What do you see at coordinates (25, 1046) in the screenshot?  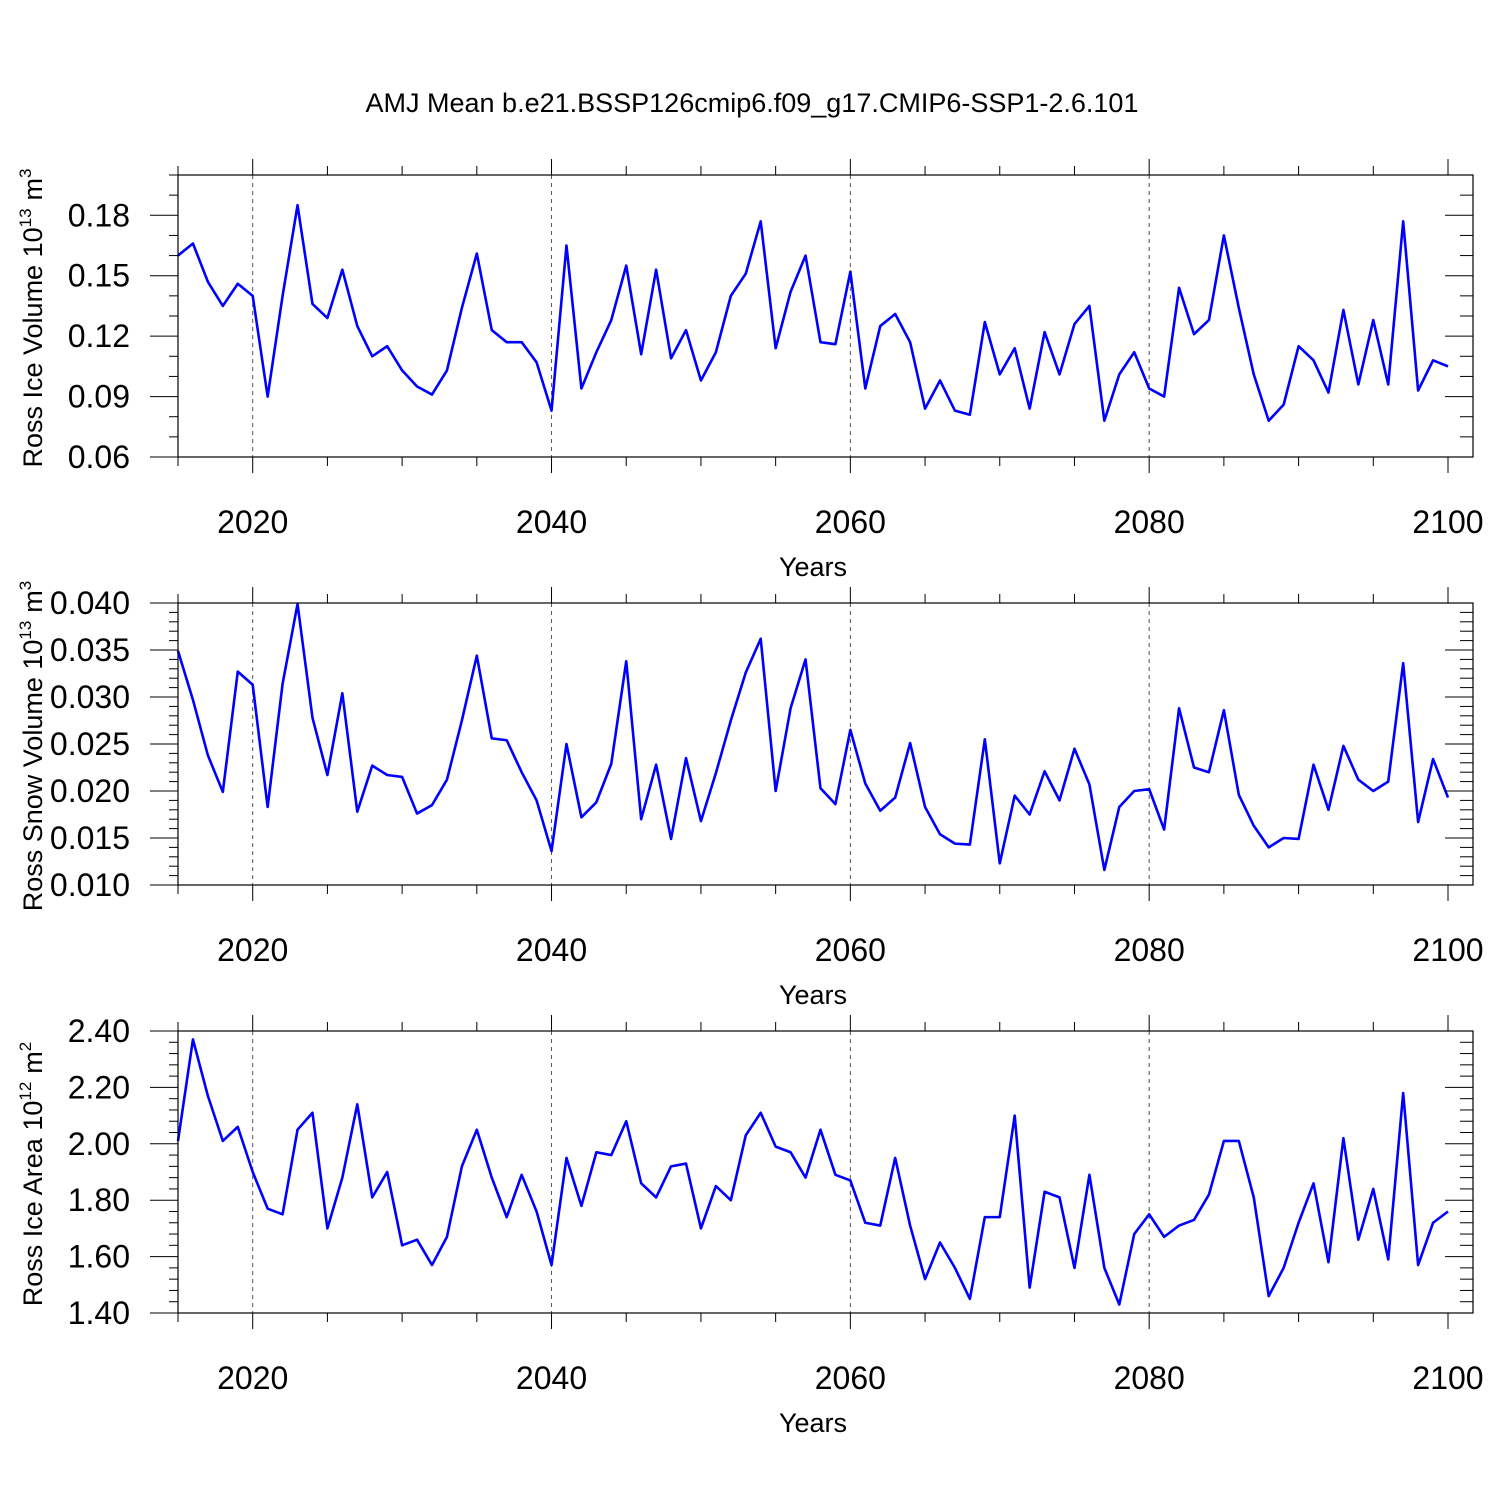 I see `y-axis-label-unit-exponent: 2` at bounding box center [25, 1046].